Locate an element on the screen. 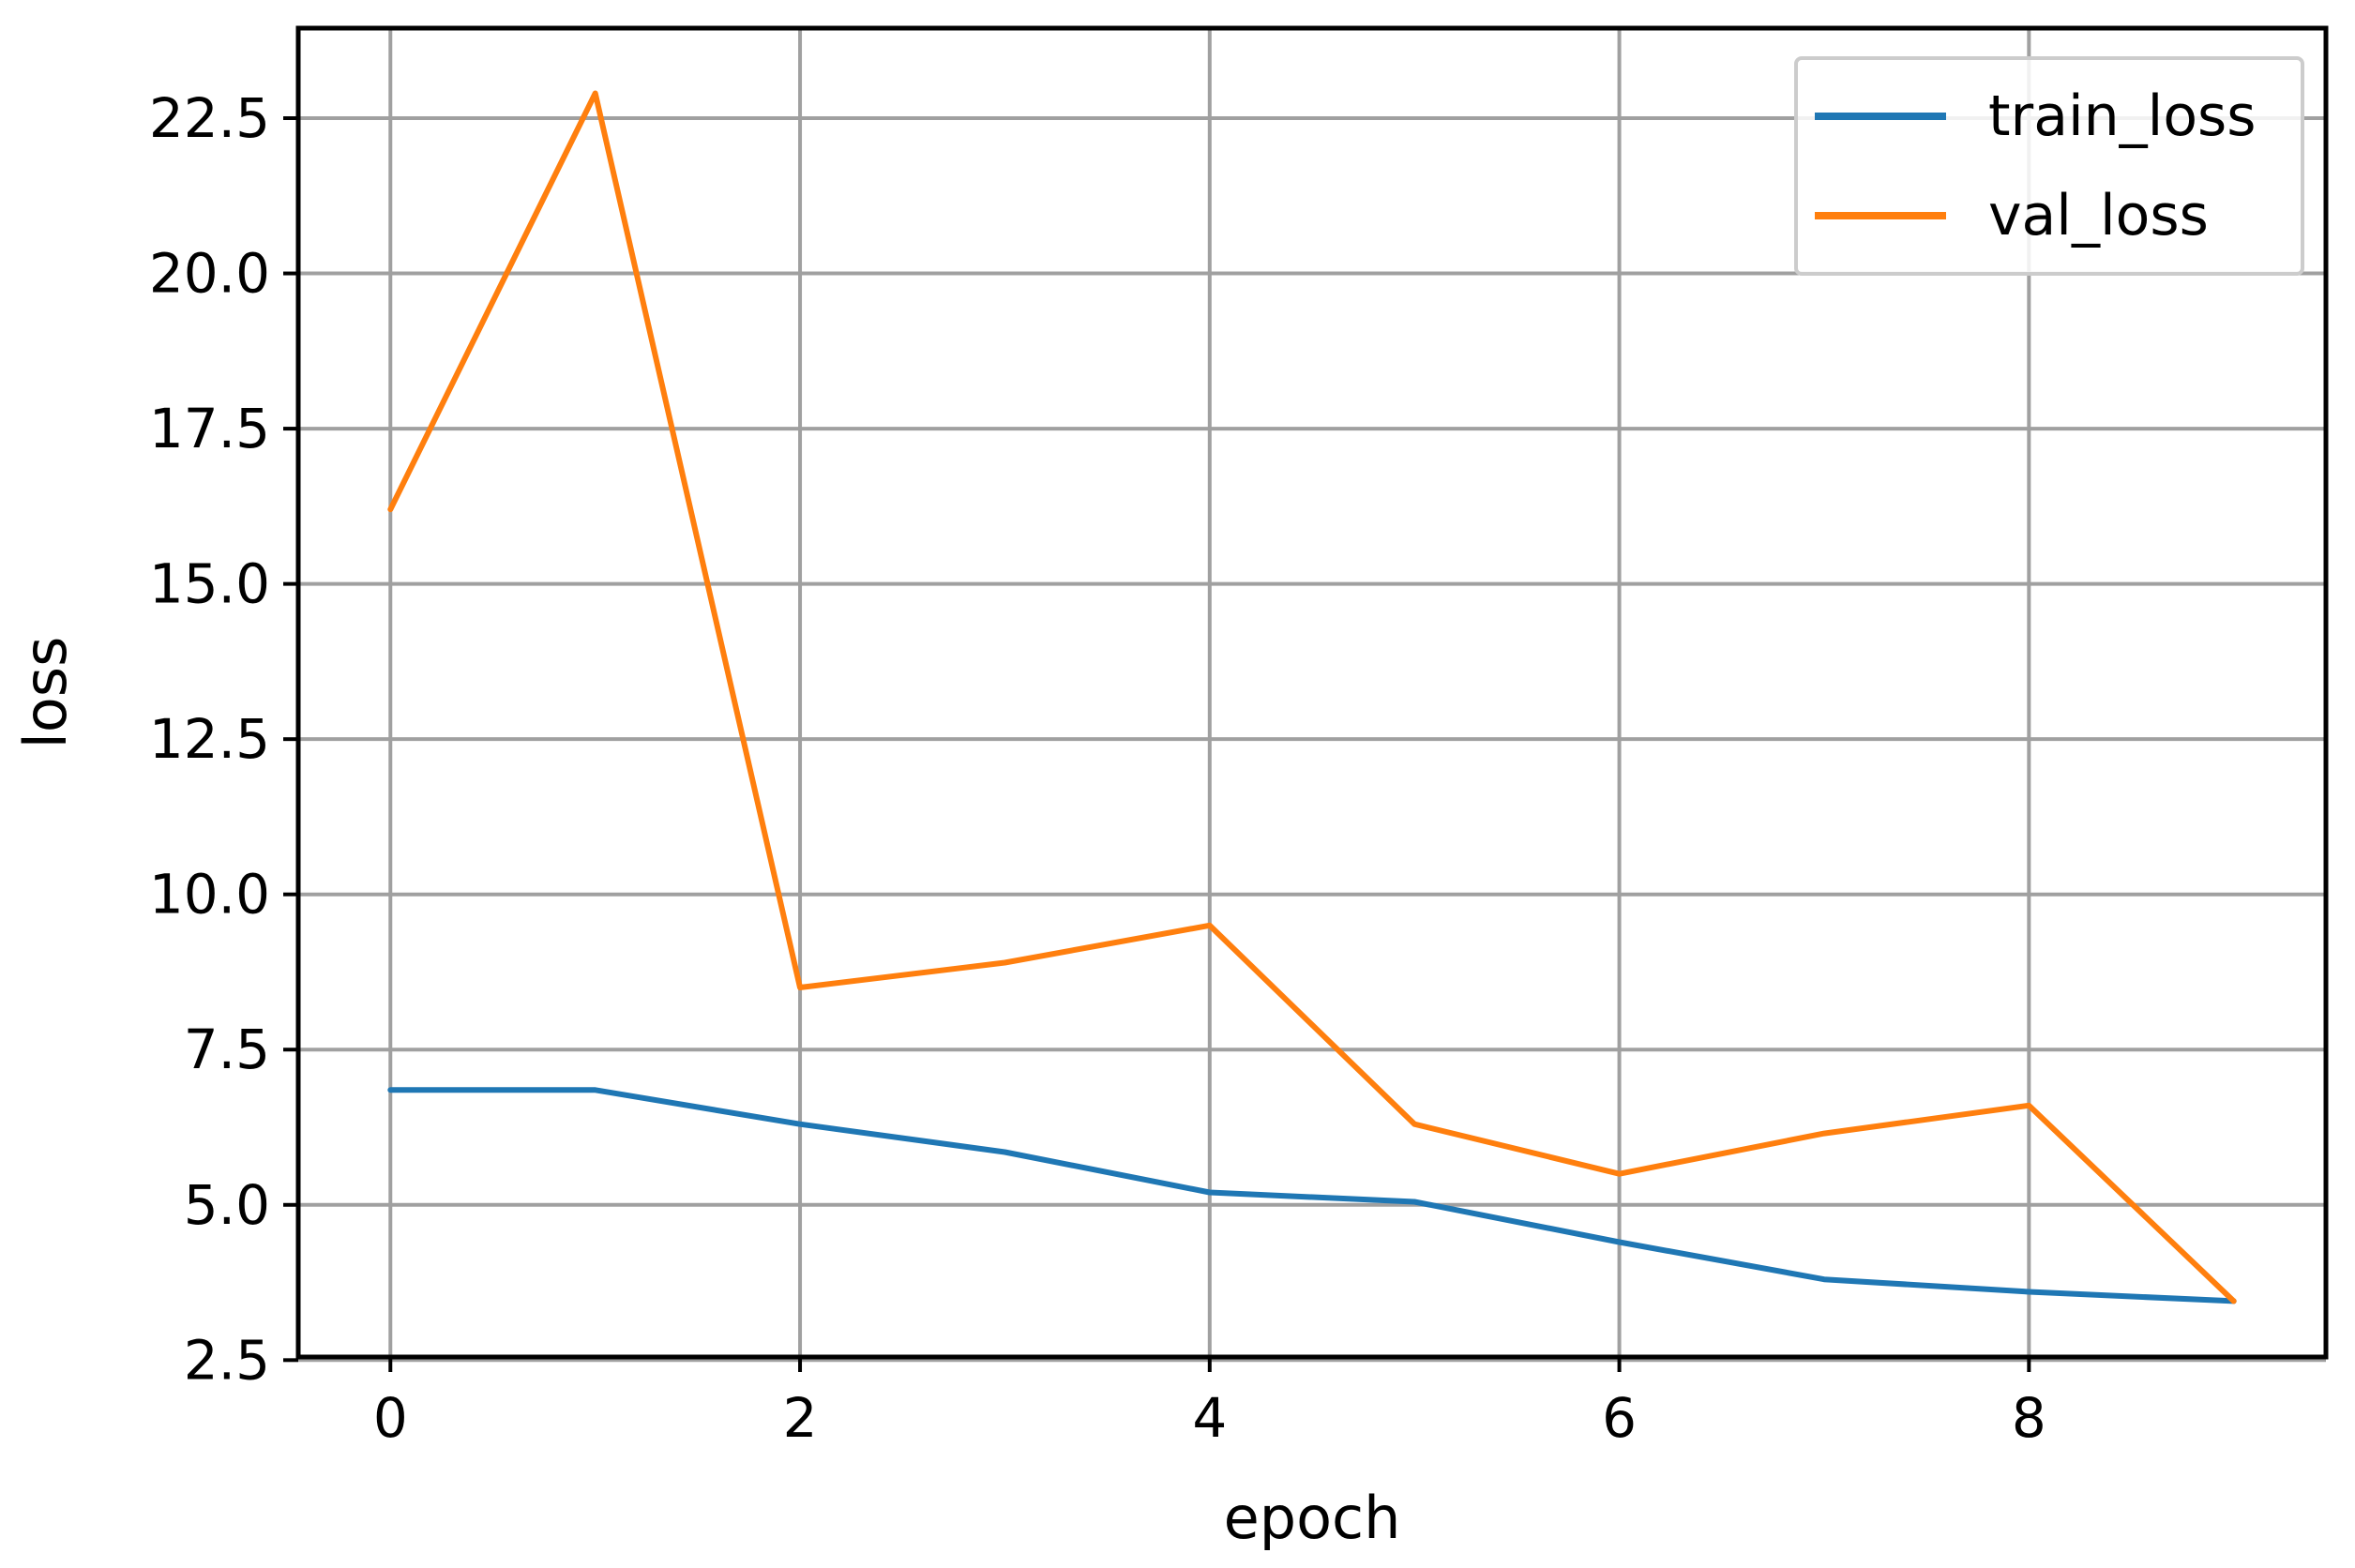 This screenshot has width=2355, height=1568. legend-box is located at coordinates (2049, 166).